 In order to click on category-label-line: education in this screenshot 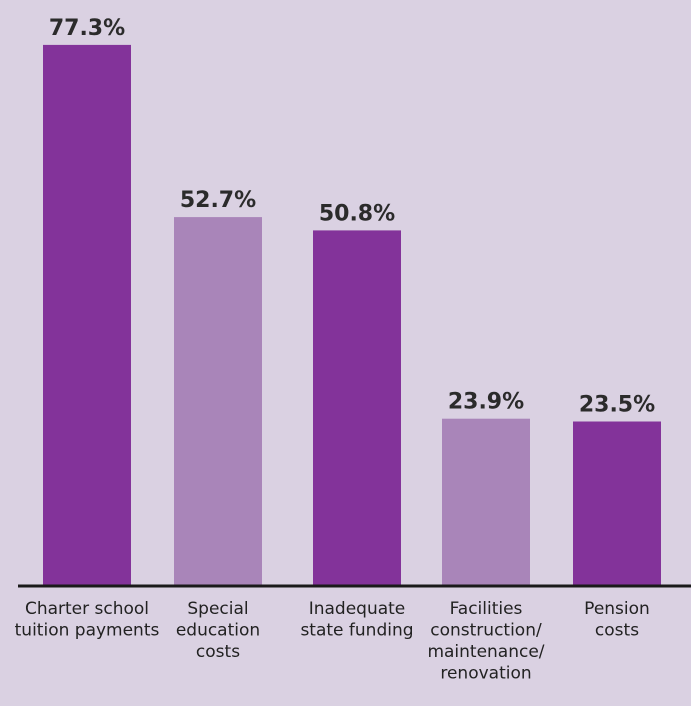, I will do `click(218, 631)`.